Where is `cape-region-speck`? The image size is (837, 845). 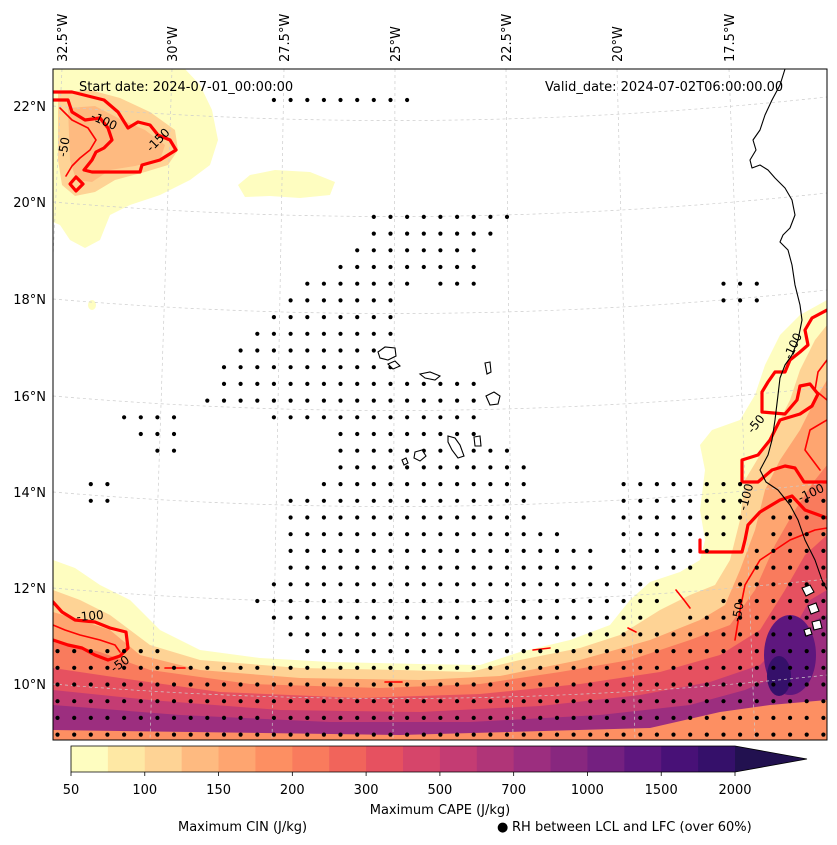
cape-region-speck is located at coordinates (92, 305).